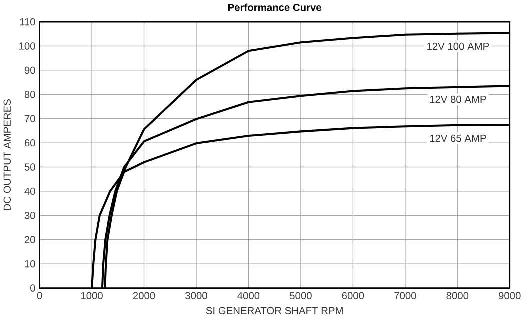  I want to click on y-tick-label: 90, so click(30, 70).